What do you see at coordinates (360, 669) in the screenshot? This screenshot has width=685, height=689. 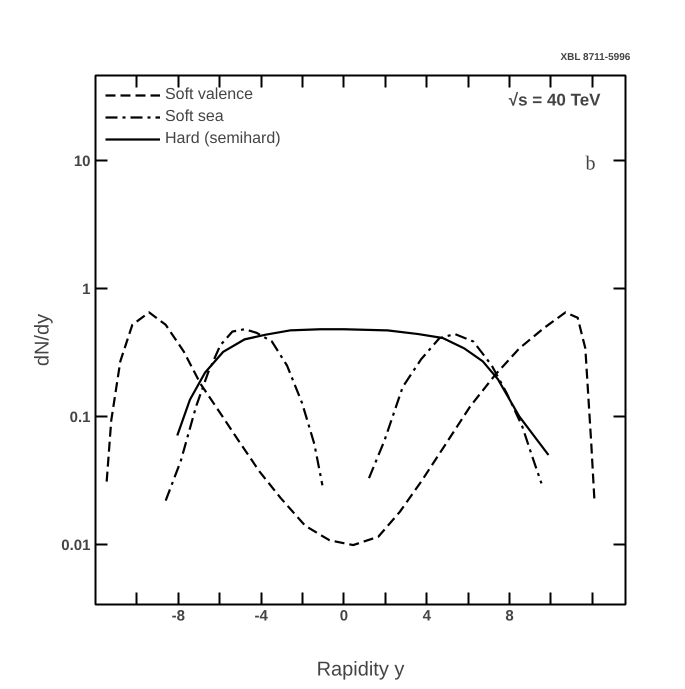 I see `x-axis-title: Rapidity y` at bounding box center [360, 669].